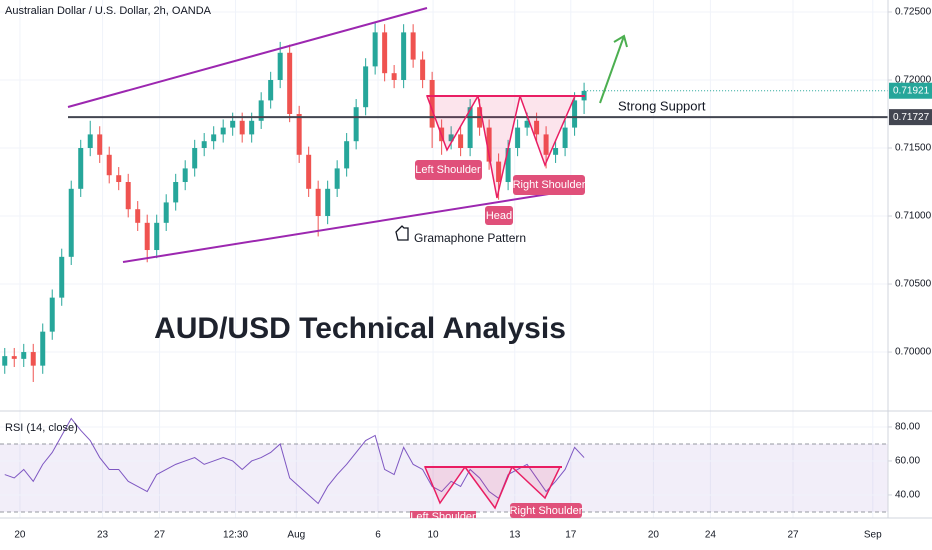  I want to click on y-tick-label: 80.00, so click(907, 427).